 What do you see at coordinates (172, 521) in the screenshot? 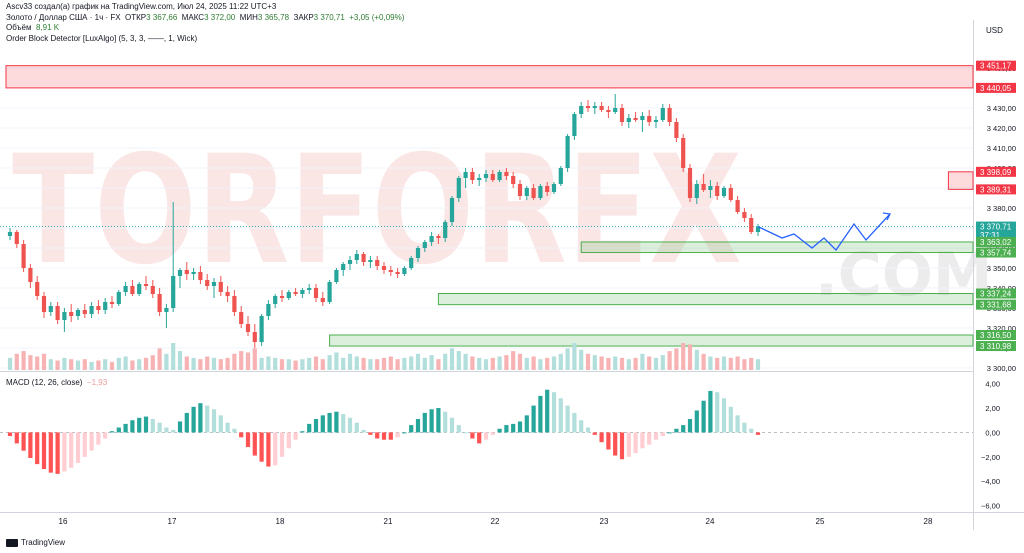
I see `x-tick-label: 17` at bounding box center [172, 521].